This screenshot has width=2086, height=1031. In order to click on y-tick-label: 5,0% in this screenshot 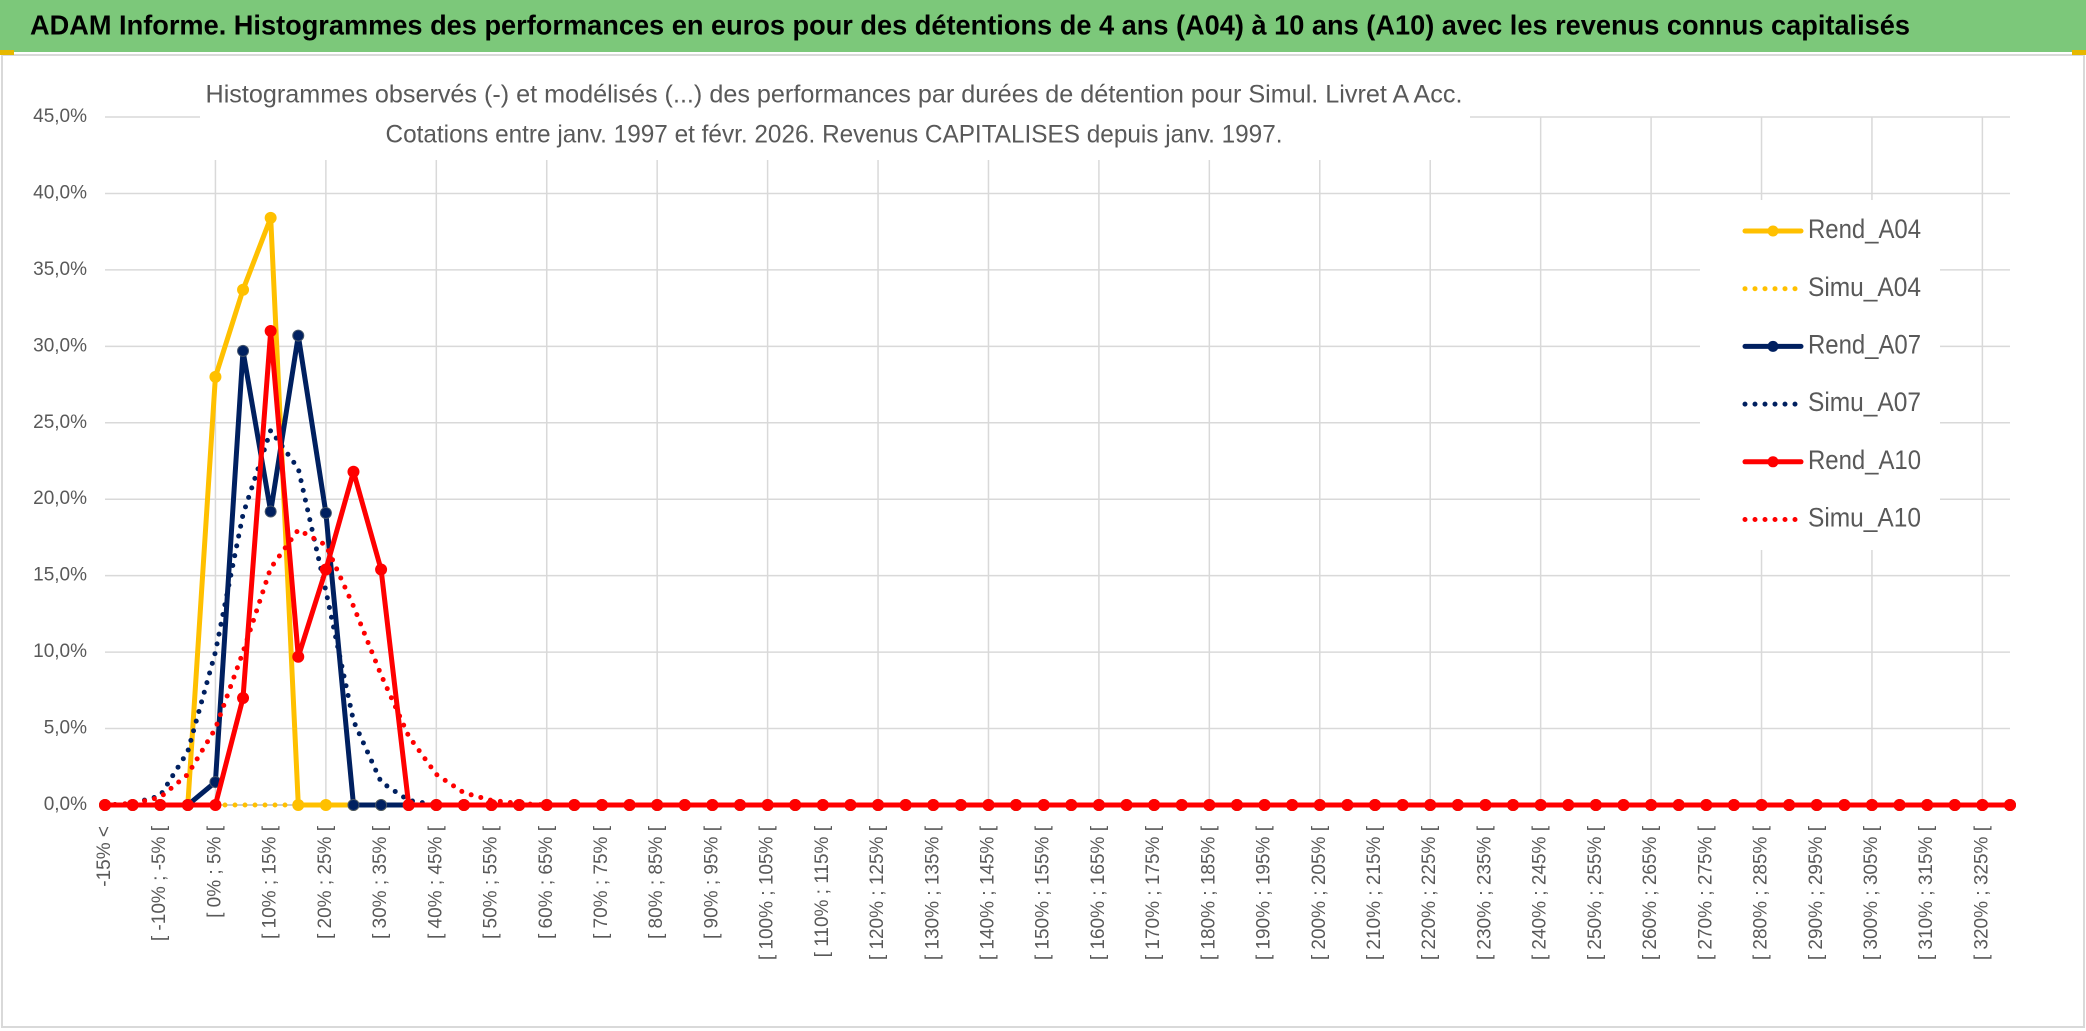, I will do `click(65, 728)`.